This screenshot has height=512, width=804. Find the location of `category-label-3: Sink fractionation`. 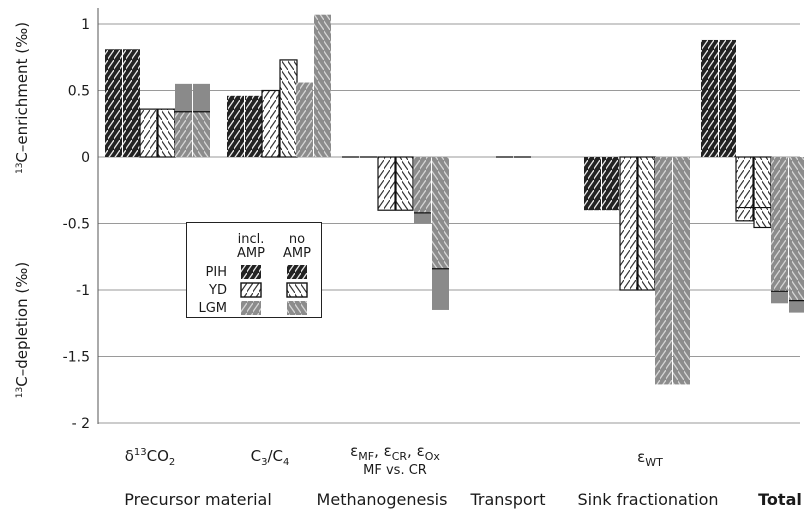

category-label-3: Sink fractionation is located at coordinates (647, 499).